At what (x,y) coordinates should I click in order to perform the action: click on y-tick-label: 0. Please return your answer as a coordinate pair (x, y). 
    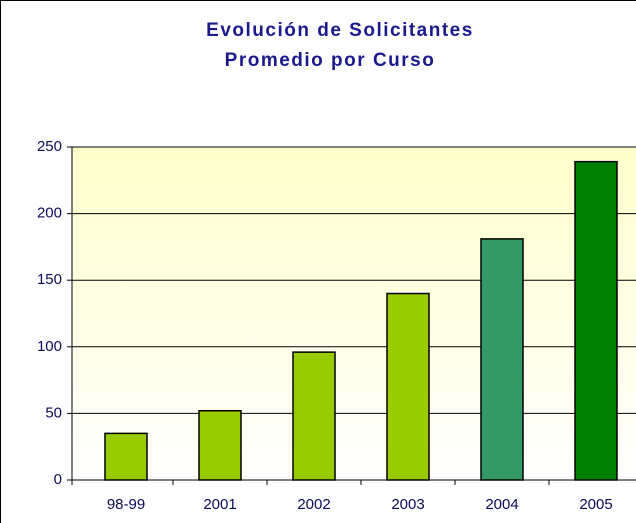
    Looking at the image, I should click on (58, 479).